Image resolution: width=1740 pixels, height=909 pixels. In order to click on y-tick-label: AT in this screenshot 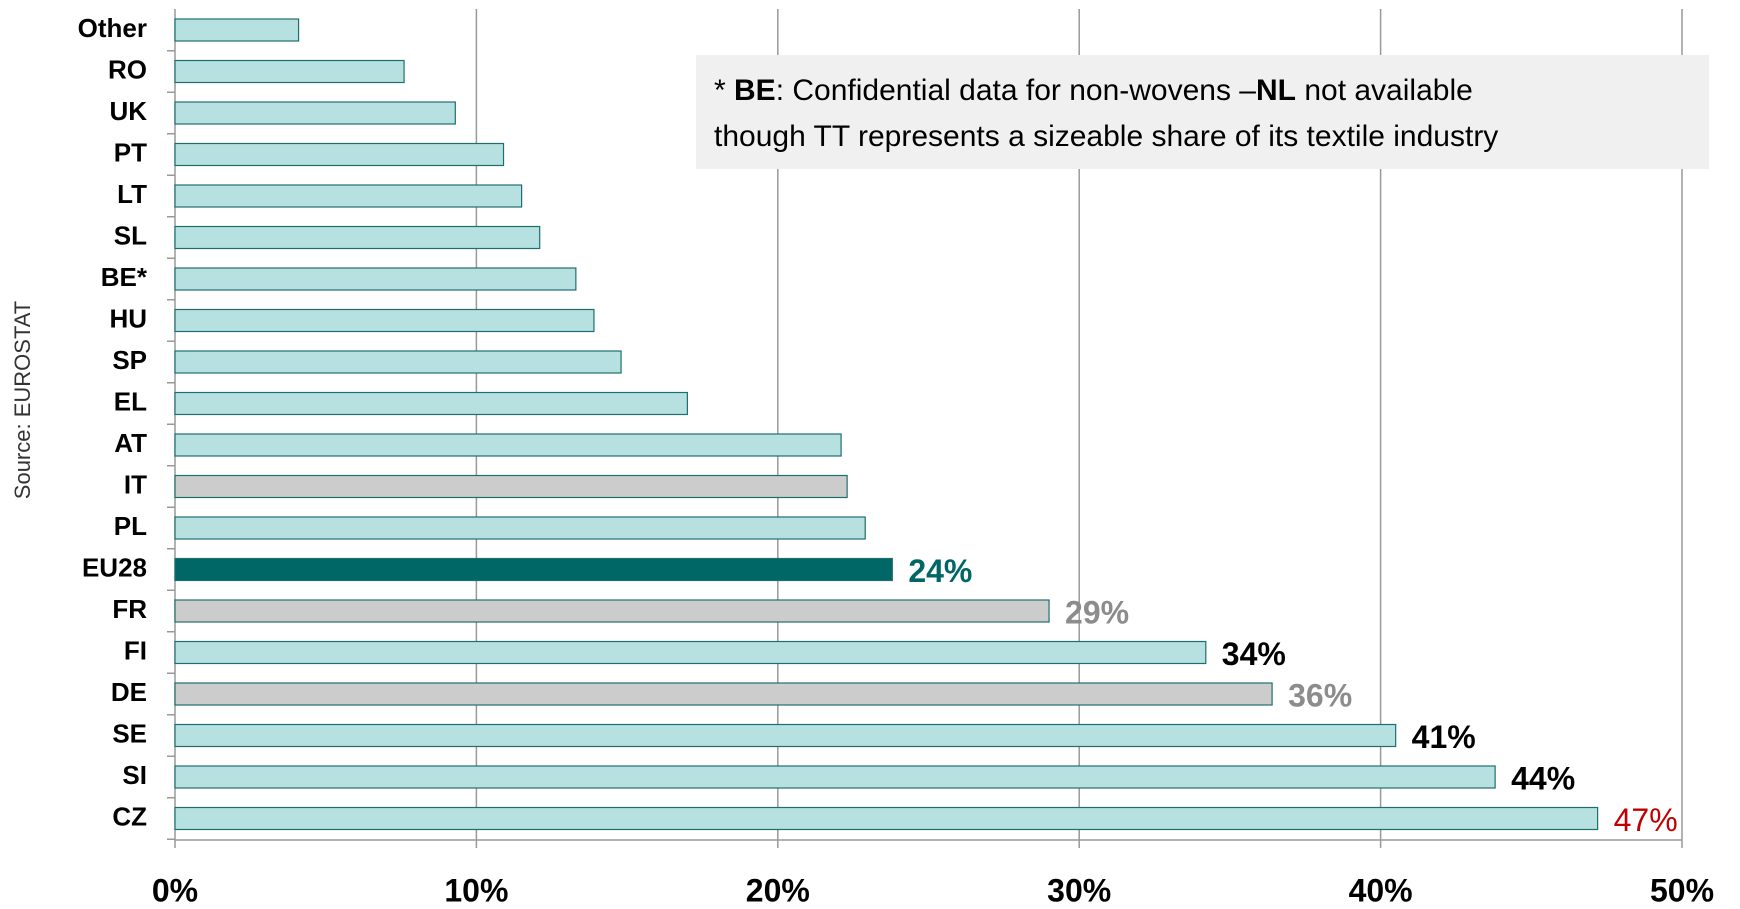, I will do `click(130, 443)`.